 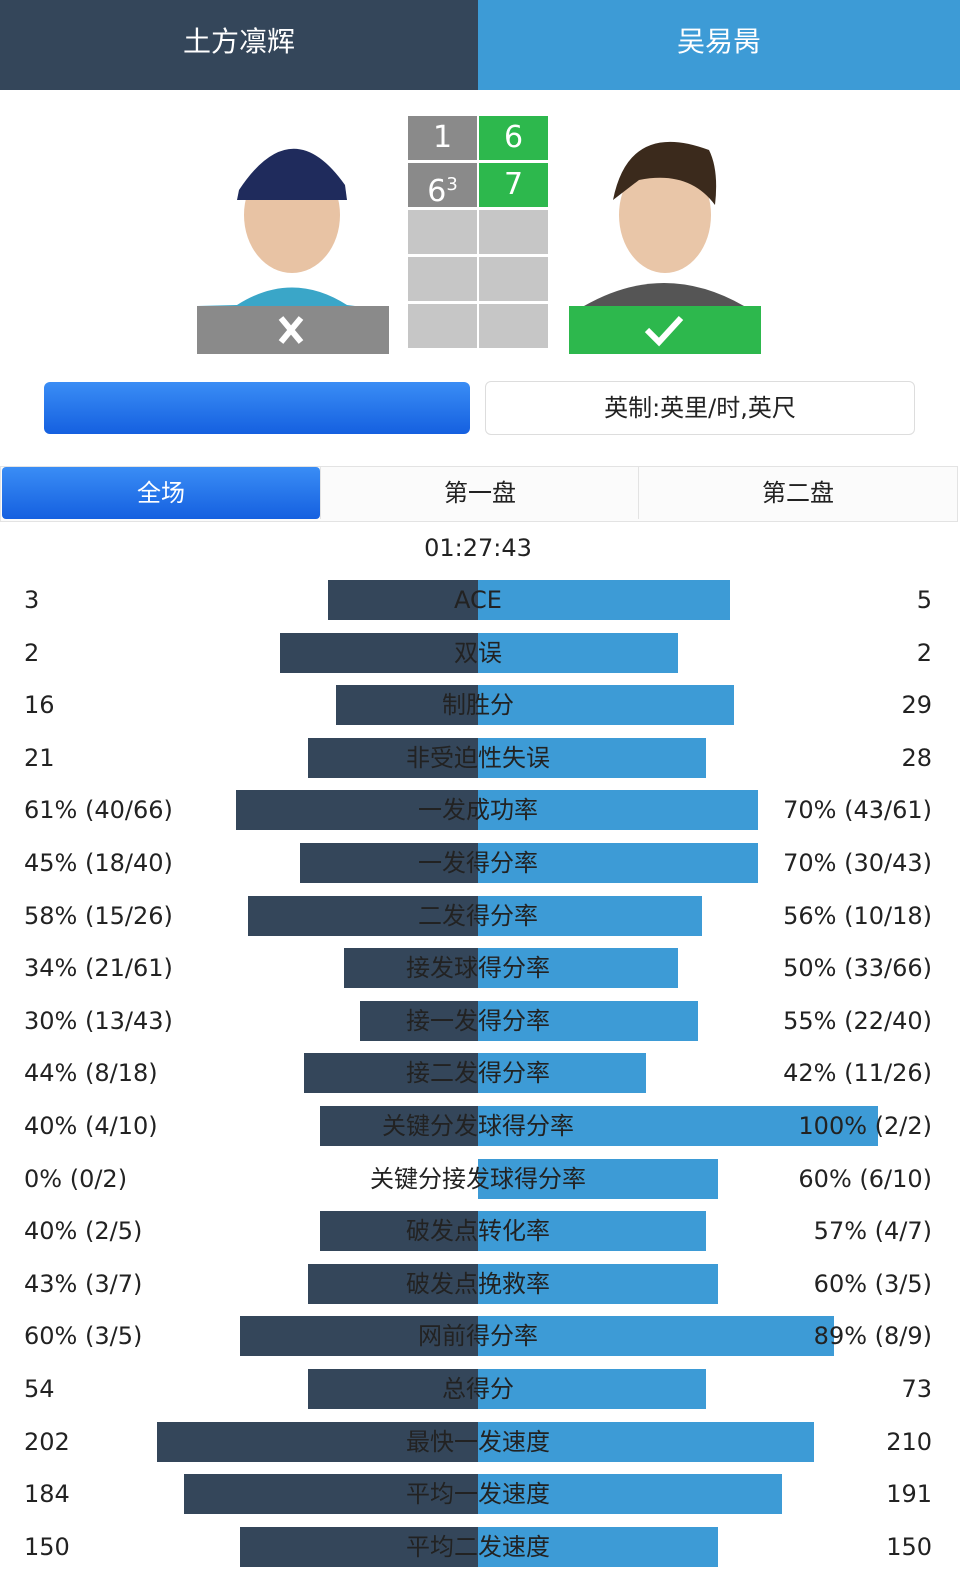 What do you see at coordinates (857, 915) in the screenshot?
I see `right-value: 56% (10/18)` at bounding box center [857, 915].